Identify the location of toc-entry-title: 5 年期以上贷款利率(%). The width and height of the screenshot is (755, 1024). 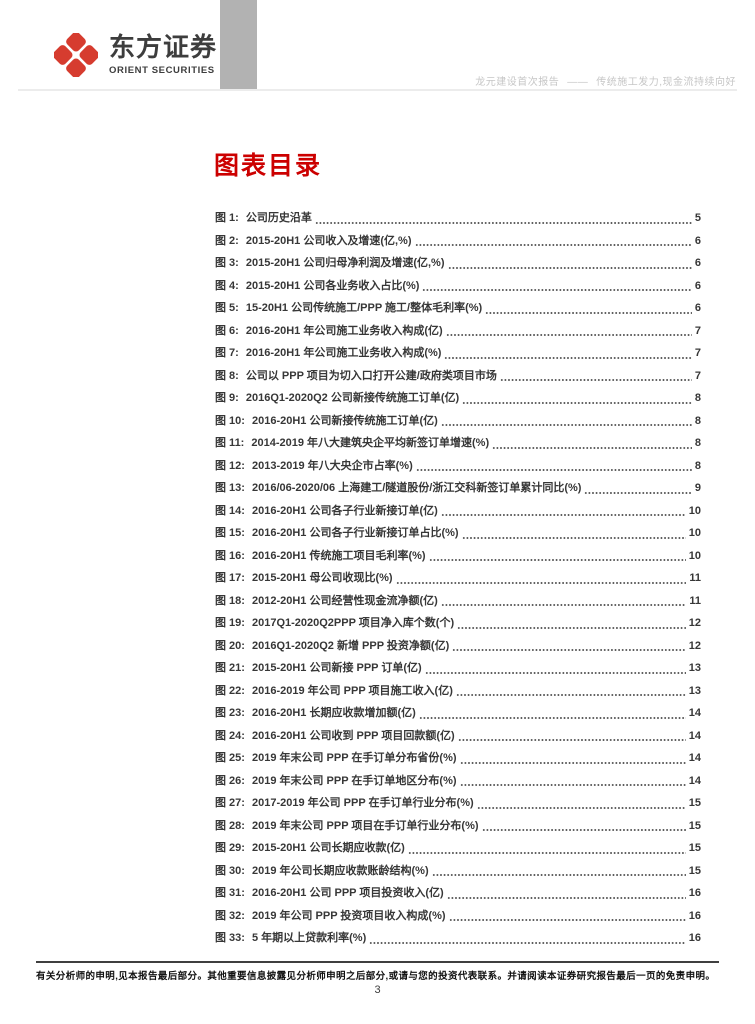
(309, 938).